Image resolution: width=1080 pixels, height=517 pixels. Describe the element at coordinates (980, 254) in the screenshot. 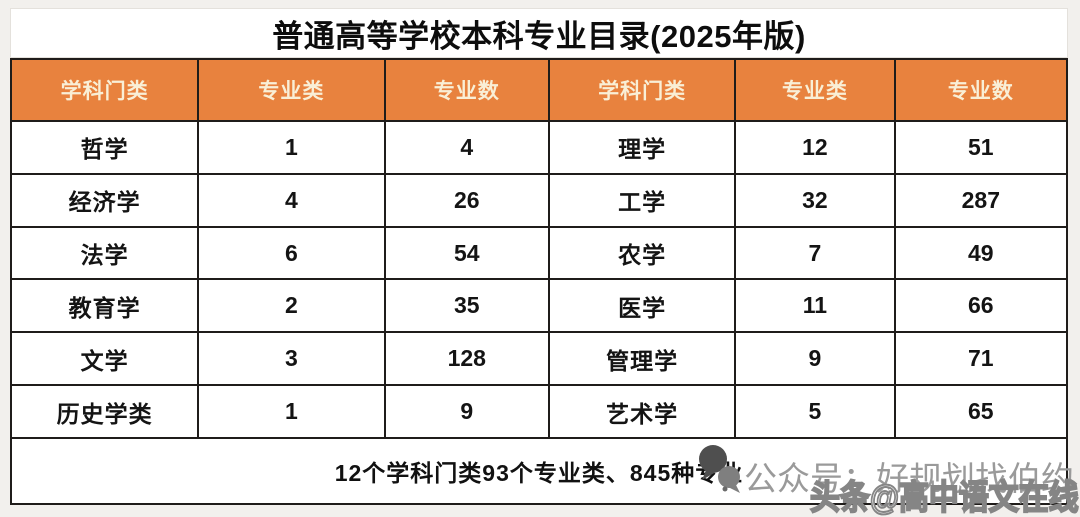

I see `cell-value: 49` at that location.